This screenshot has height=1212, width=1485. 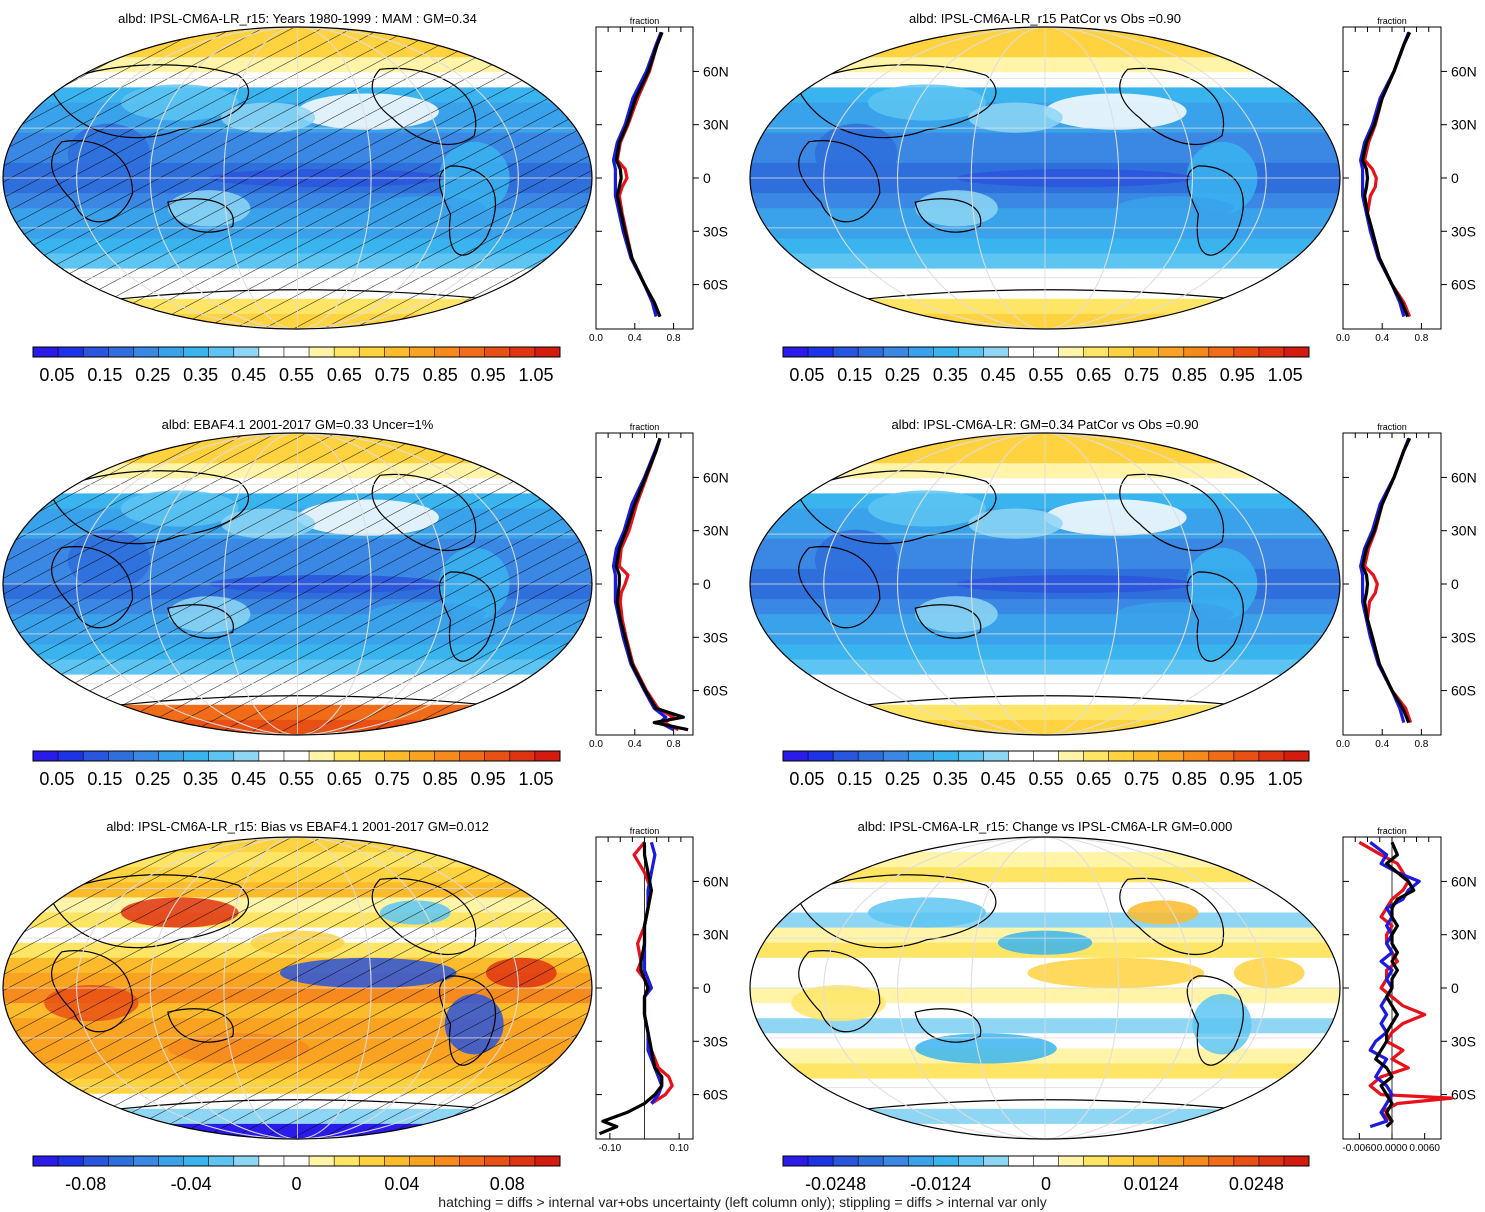 What do you see at coordinates (715, 637) in the screenshot?
I see `zonal-y-tick-label: 30S` at bounding box center [715, 637].